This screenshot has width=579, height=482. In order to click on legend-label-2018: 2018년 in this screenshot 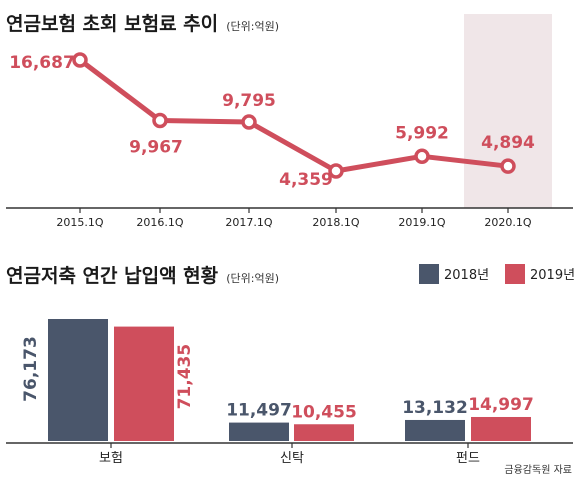, I will do `click(466, 275)`.